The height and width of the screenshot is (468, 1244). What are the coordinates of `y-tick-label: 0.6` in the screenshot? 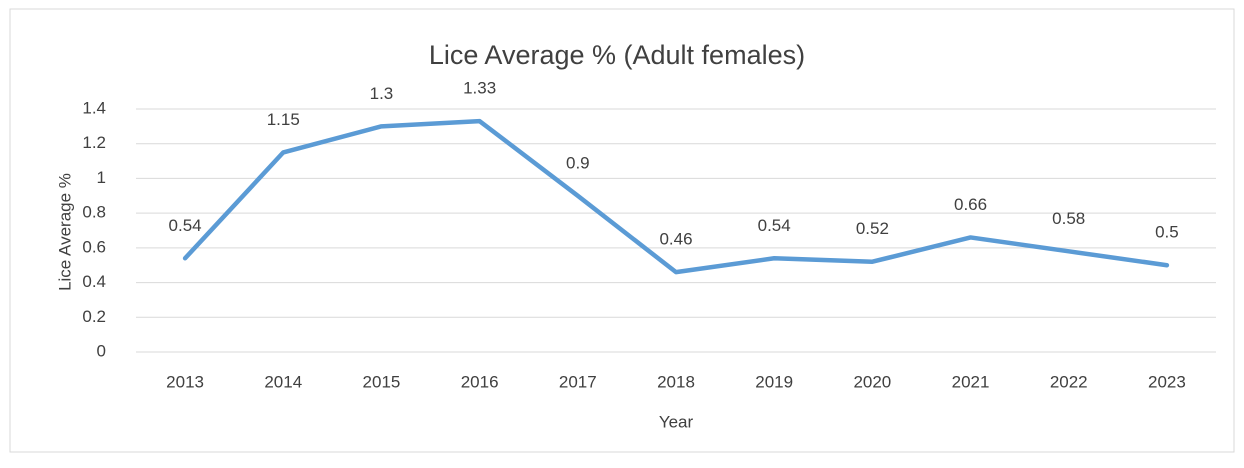 It's located at (94, 246).